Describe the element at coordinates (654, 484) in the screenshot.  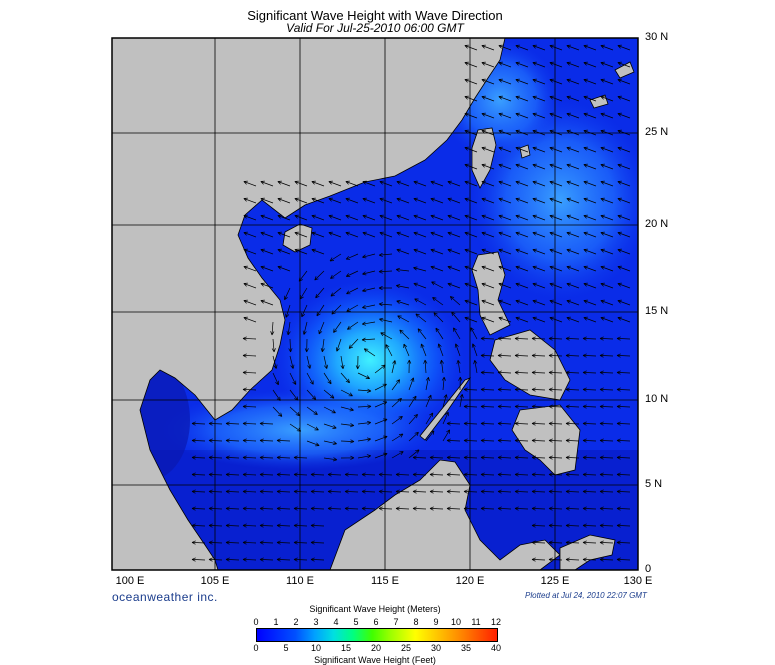
I see `lat-label: 5 N` at that location.